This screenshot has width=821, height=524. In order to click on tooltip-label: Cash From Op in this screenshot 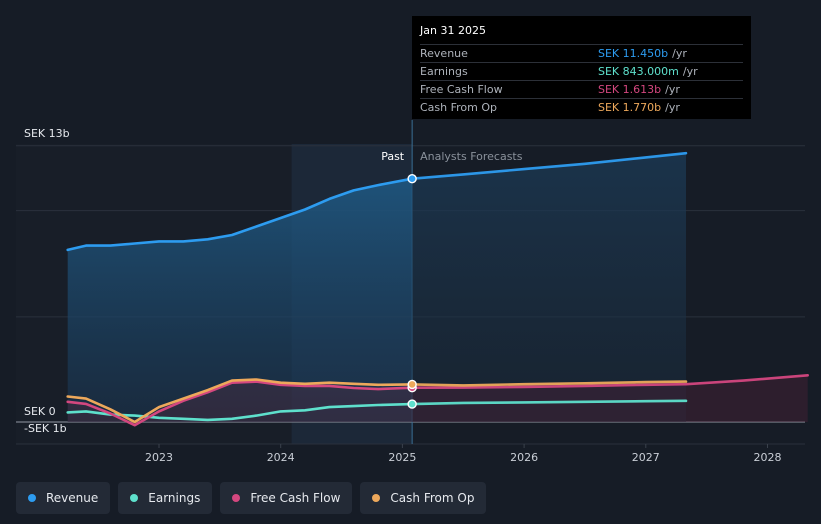, I will do `click(459, 107)`.